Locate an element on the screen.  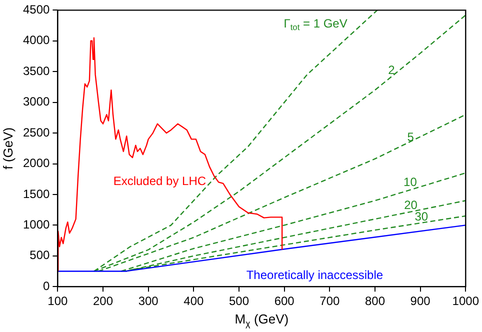
x-tick-label: 400 is located at coordinates (194, 301).